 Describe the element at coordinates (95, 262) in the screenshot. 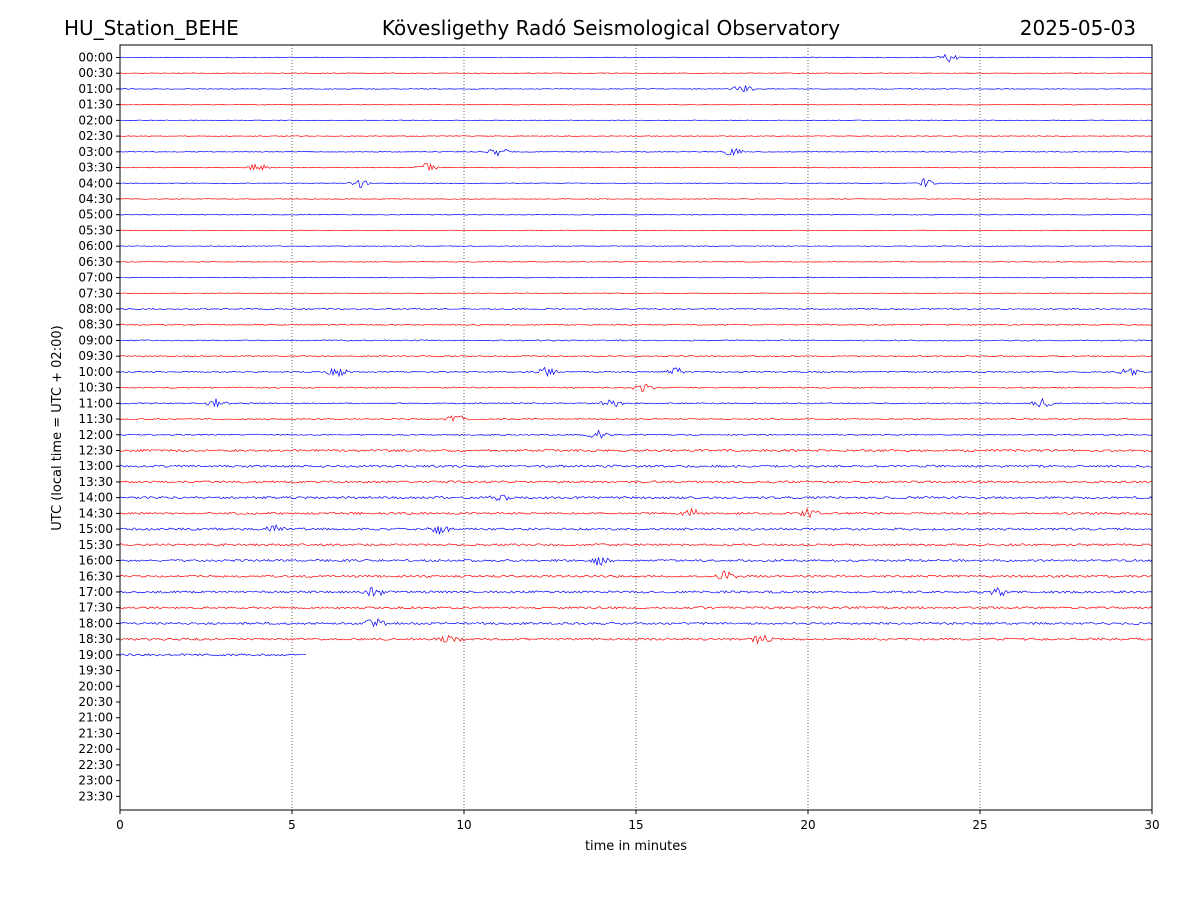

I see `y-tick-label-13: 06:30` at that location.